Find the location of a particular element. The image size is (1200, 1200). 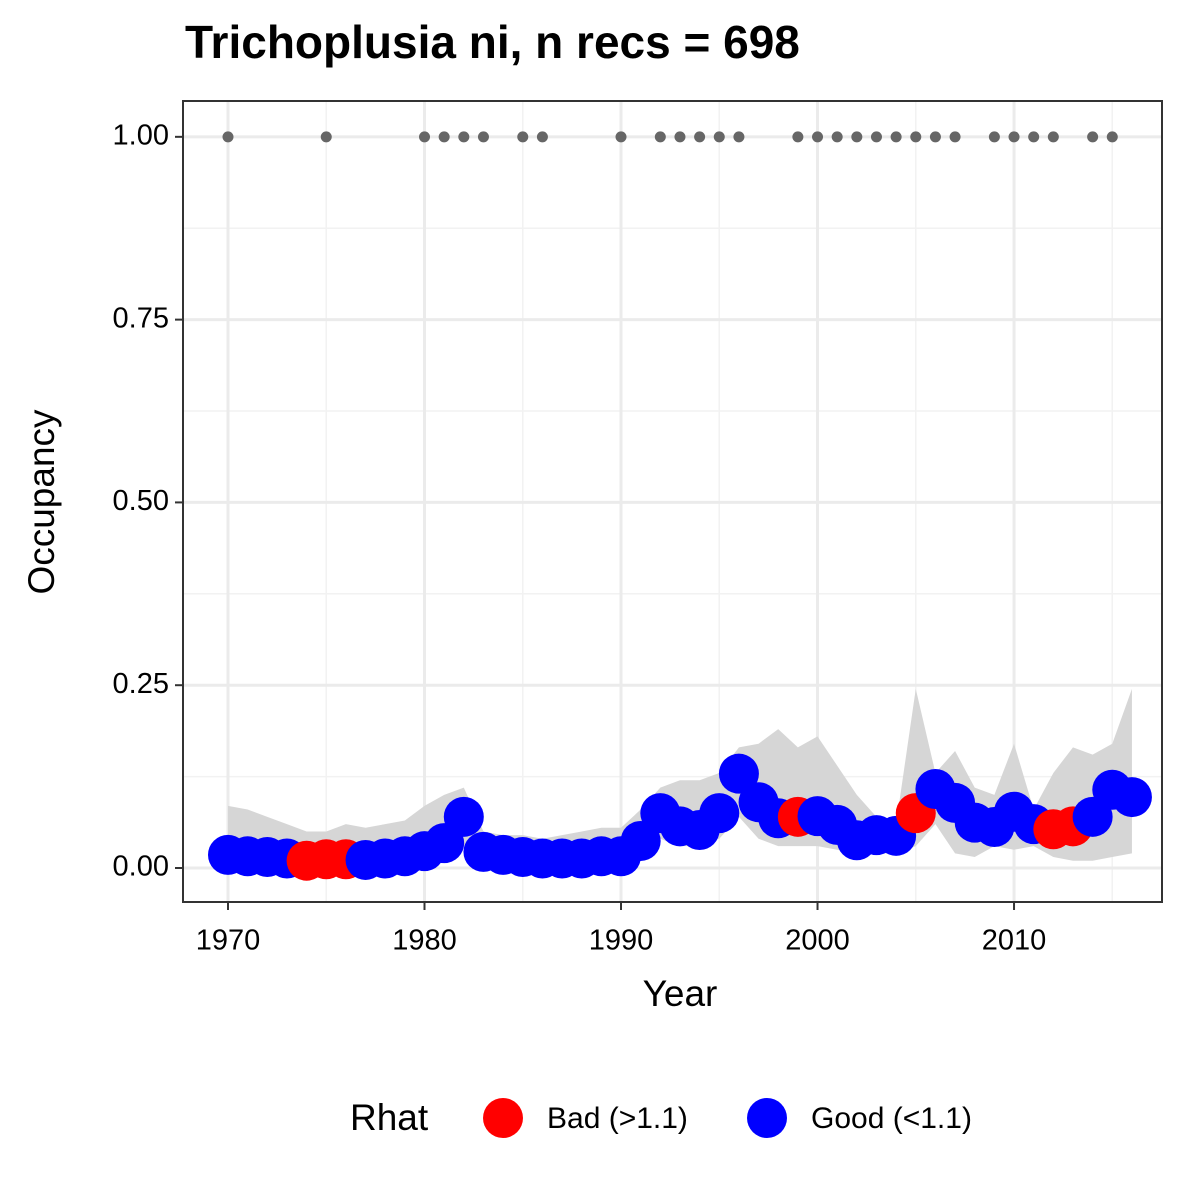

legend-label: Good (<1.1) is located at coordinates (891, 1118).